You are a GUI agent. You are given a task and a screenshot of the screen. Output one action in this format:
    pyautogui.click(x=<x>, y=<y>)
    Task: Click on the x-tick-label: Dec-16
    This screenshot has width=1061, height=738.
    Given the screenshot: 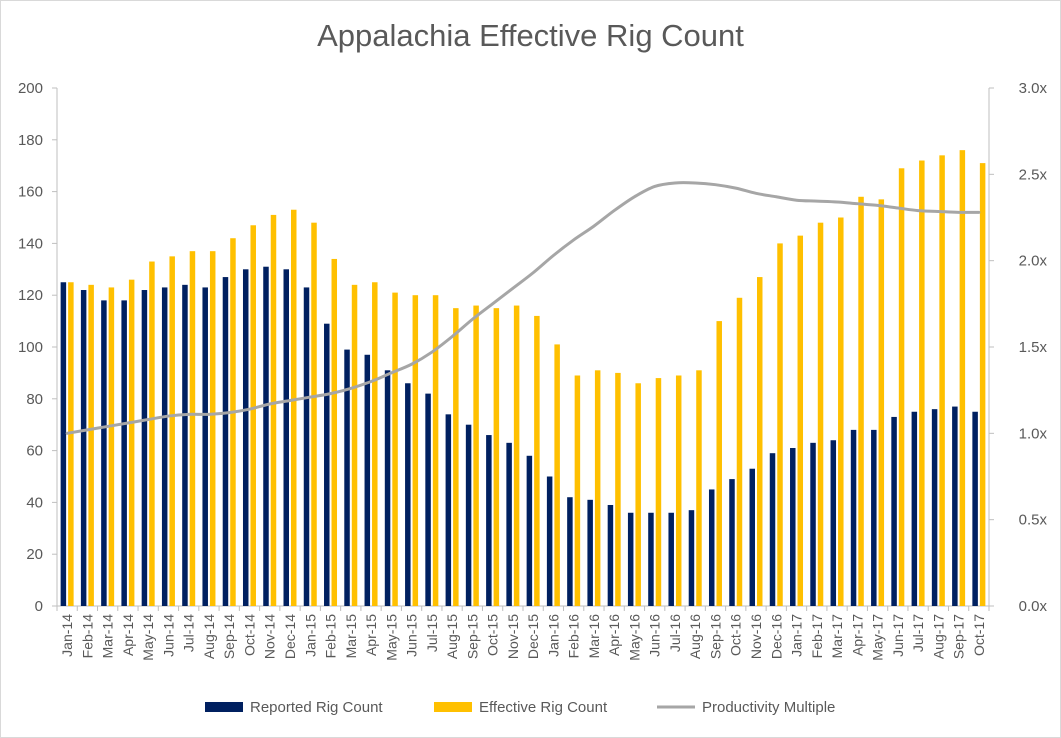 What is the action you would take?
    pyautogui.click(x=776, y=636)
    